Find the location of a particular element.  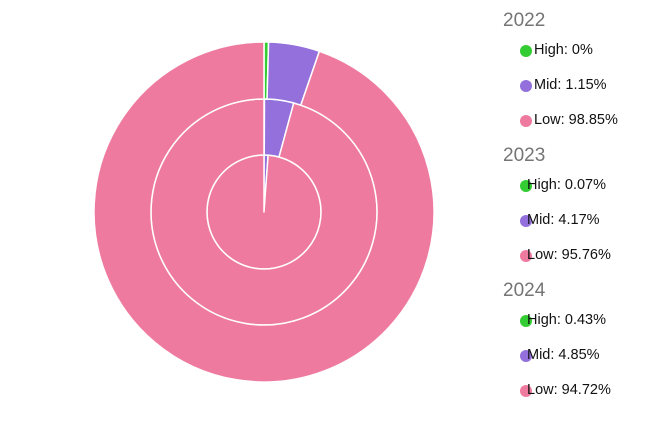

legend-label: Low: 95.76% is located at coordinates (569, 255).